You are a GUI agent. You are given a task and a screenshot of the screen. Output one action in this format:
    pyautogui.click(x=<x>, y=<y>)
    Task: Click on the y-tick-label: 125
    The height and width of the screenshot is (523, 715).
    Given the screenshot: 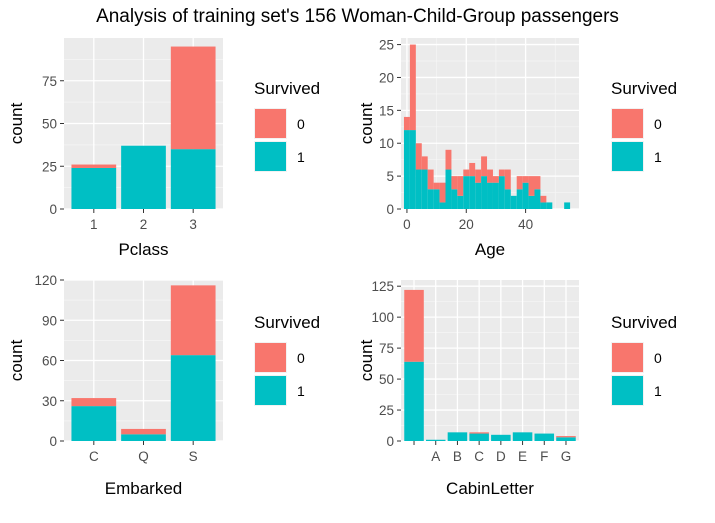 What is the action you would take?
    pyautogui.click(x=382, y=286)
    